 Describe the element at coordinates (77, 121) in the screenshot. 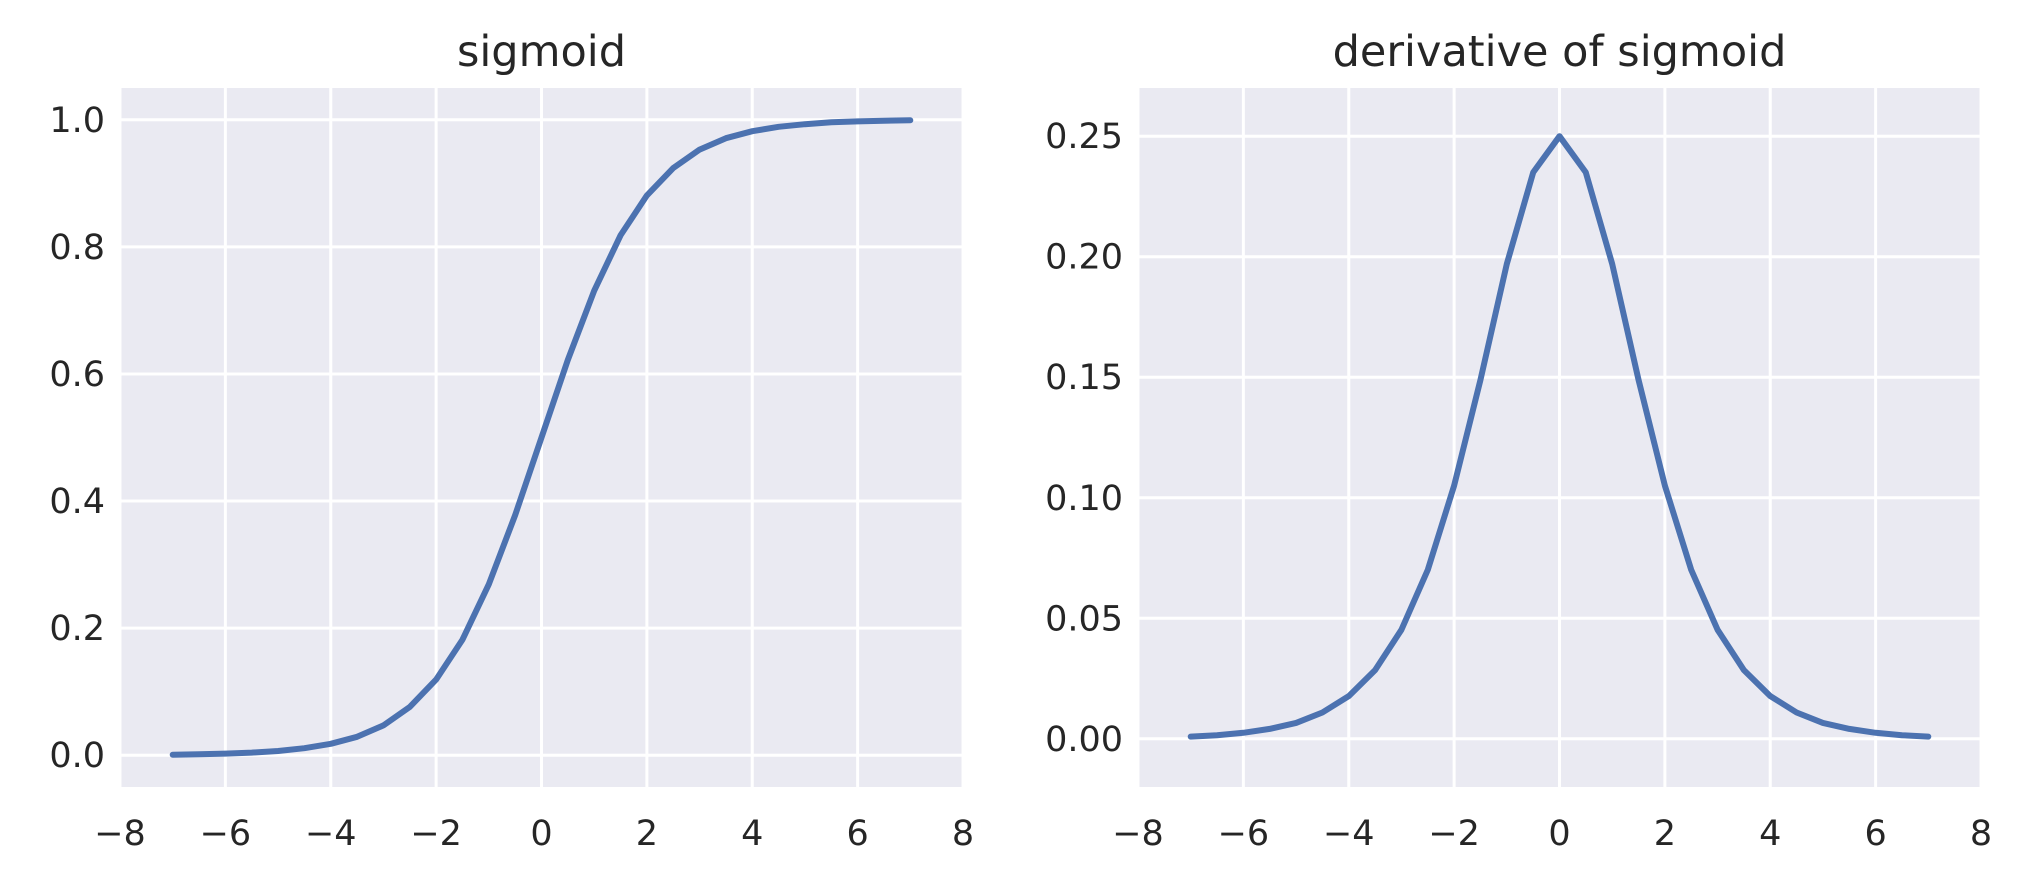

I see `y-tick-label: 1.0` at that location.